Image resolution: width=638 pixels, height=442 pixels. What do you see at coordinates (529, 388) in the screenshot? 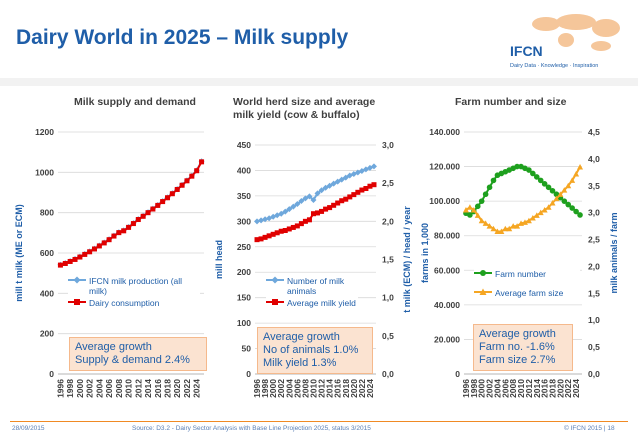
I see `chart3-xtick-label: 2012` at bounding box center [529, 388].